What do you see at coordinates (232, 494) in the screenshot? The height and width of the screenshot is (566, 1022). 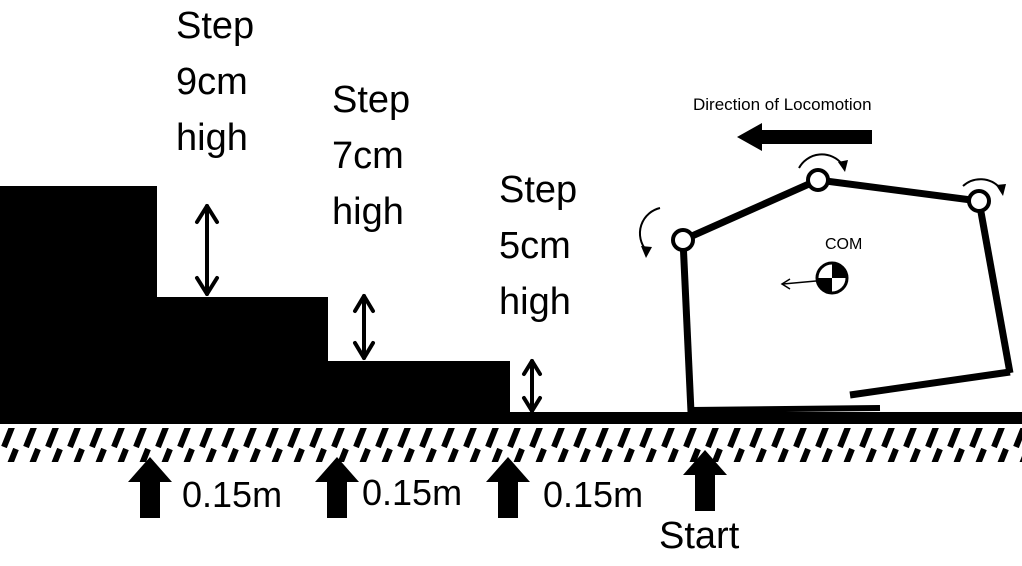 I see `distance-label-1: 0.15m` at bounding box center [232, 494].